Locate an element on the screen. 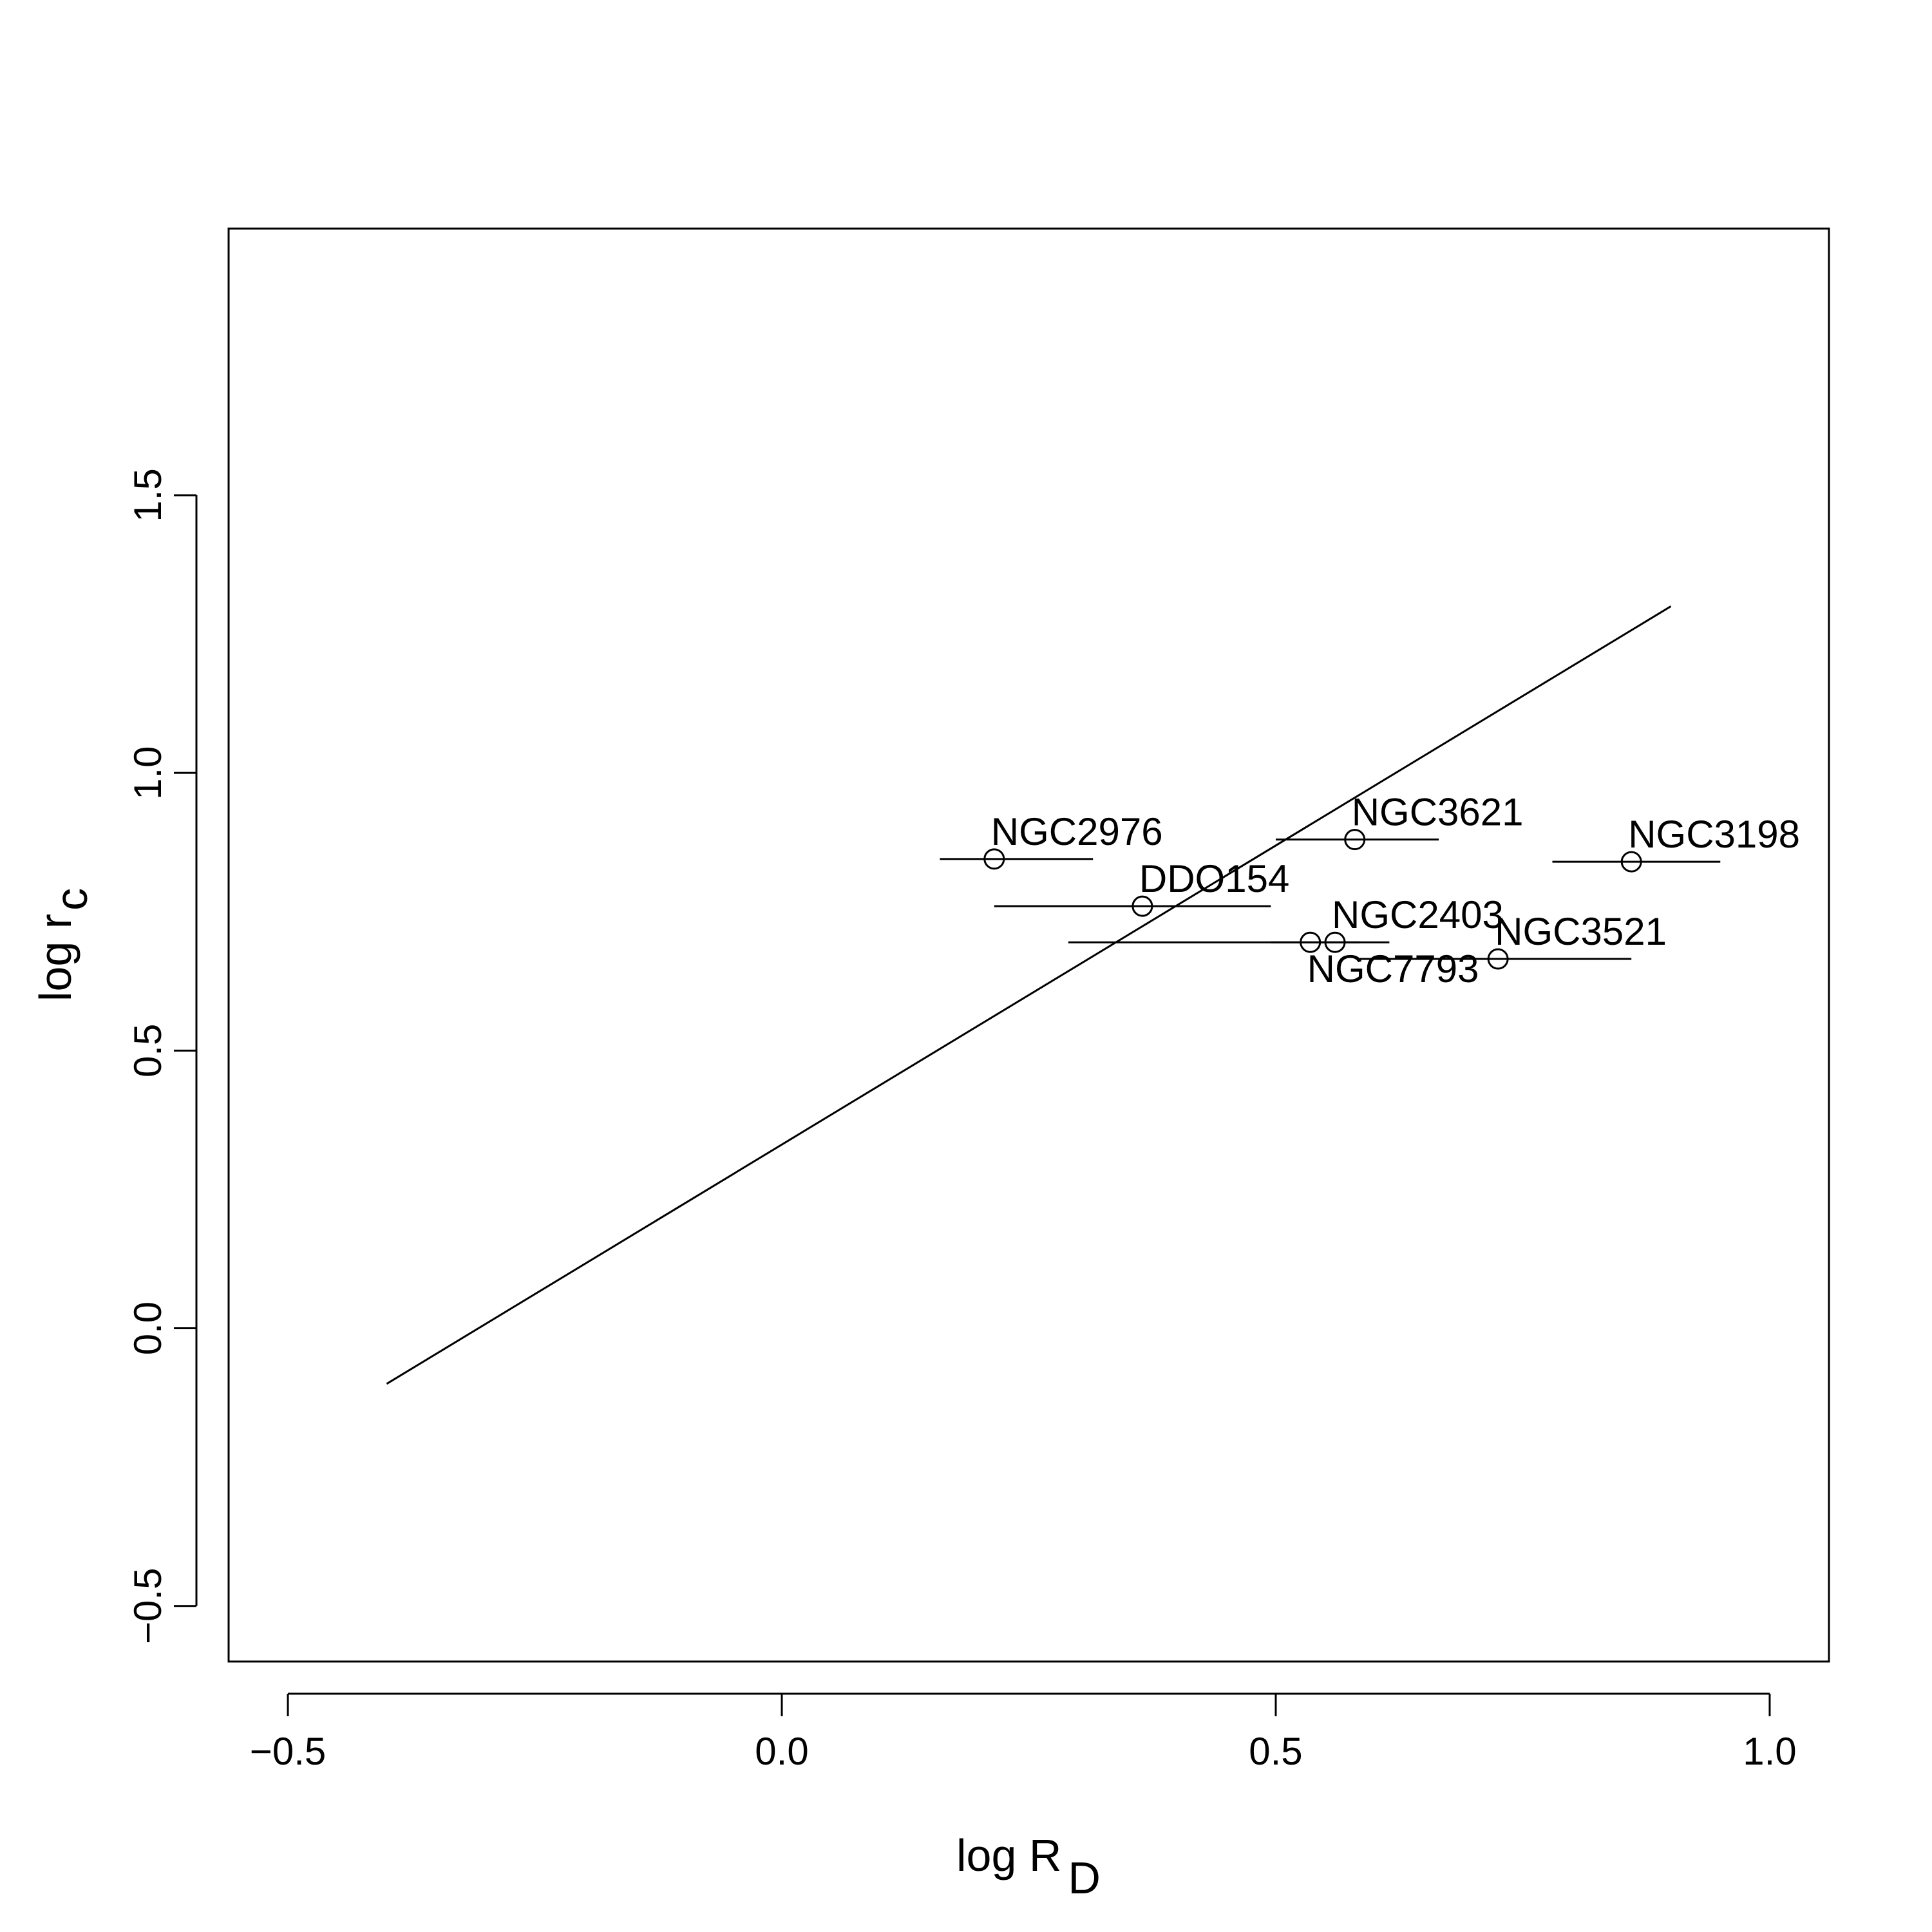 The image size is (1932, 1932). point-label: NGC7793 is located at coordinates (1393, 969).